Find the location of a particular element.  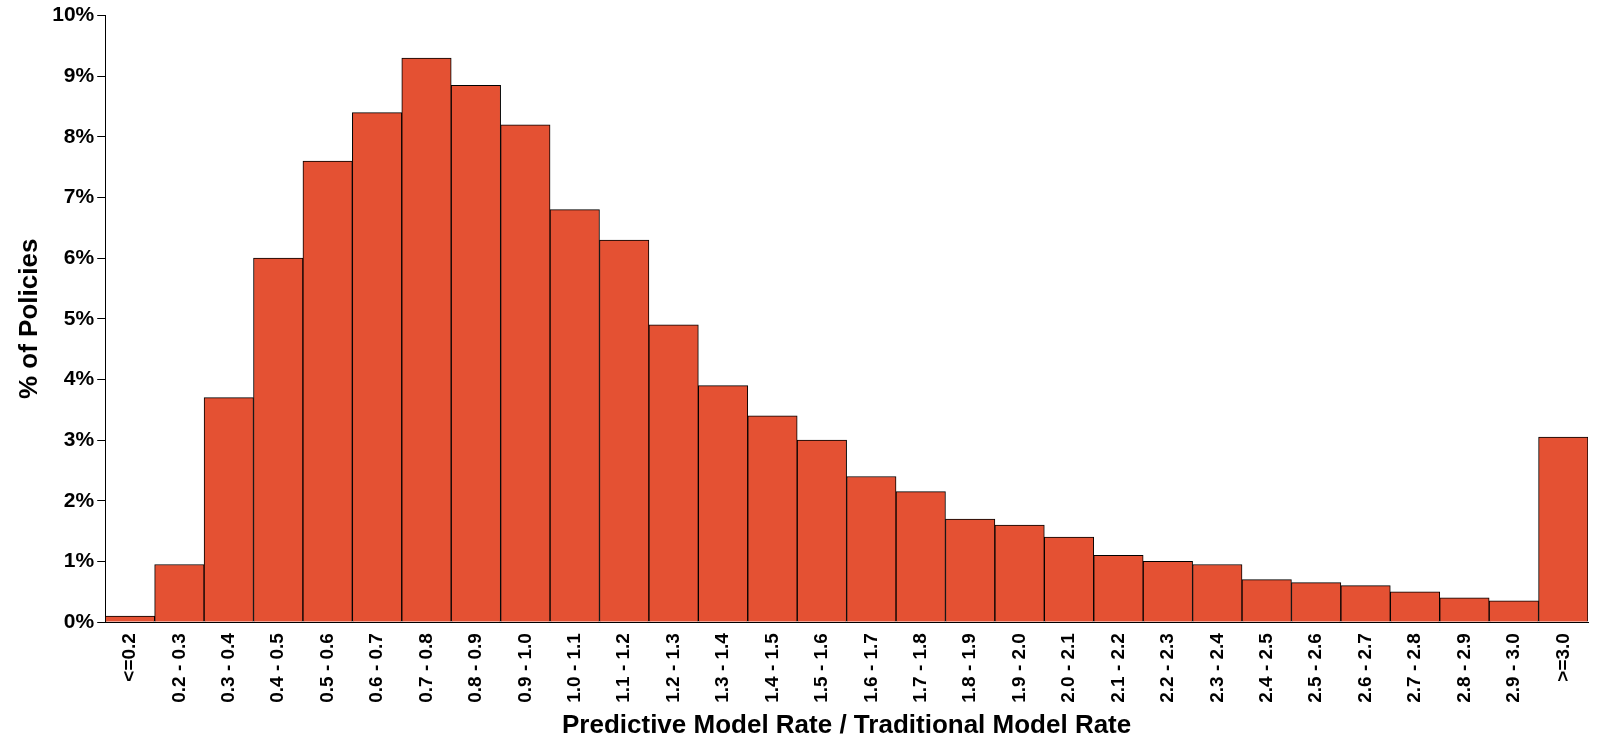

x-tick-label: 1.3 - 1.4 is located at coordinates (722, 667).